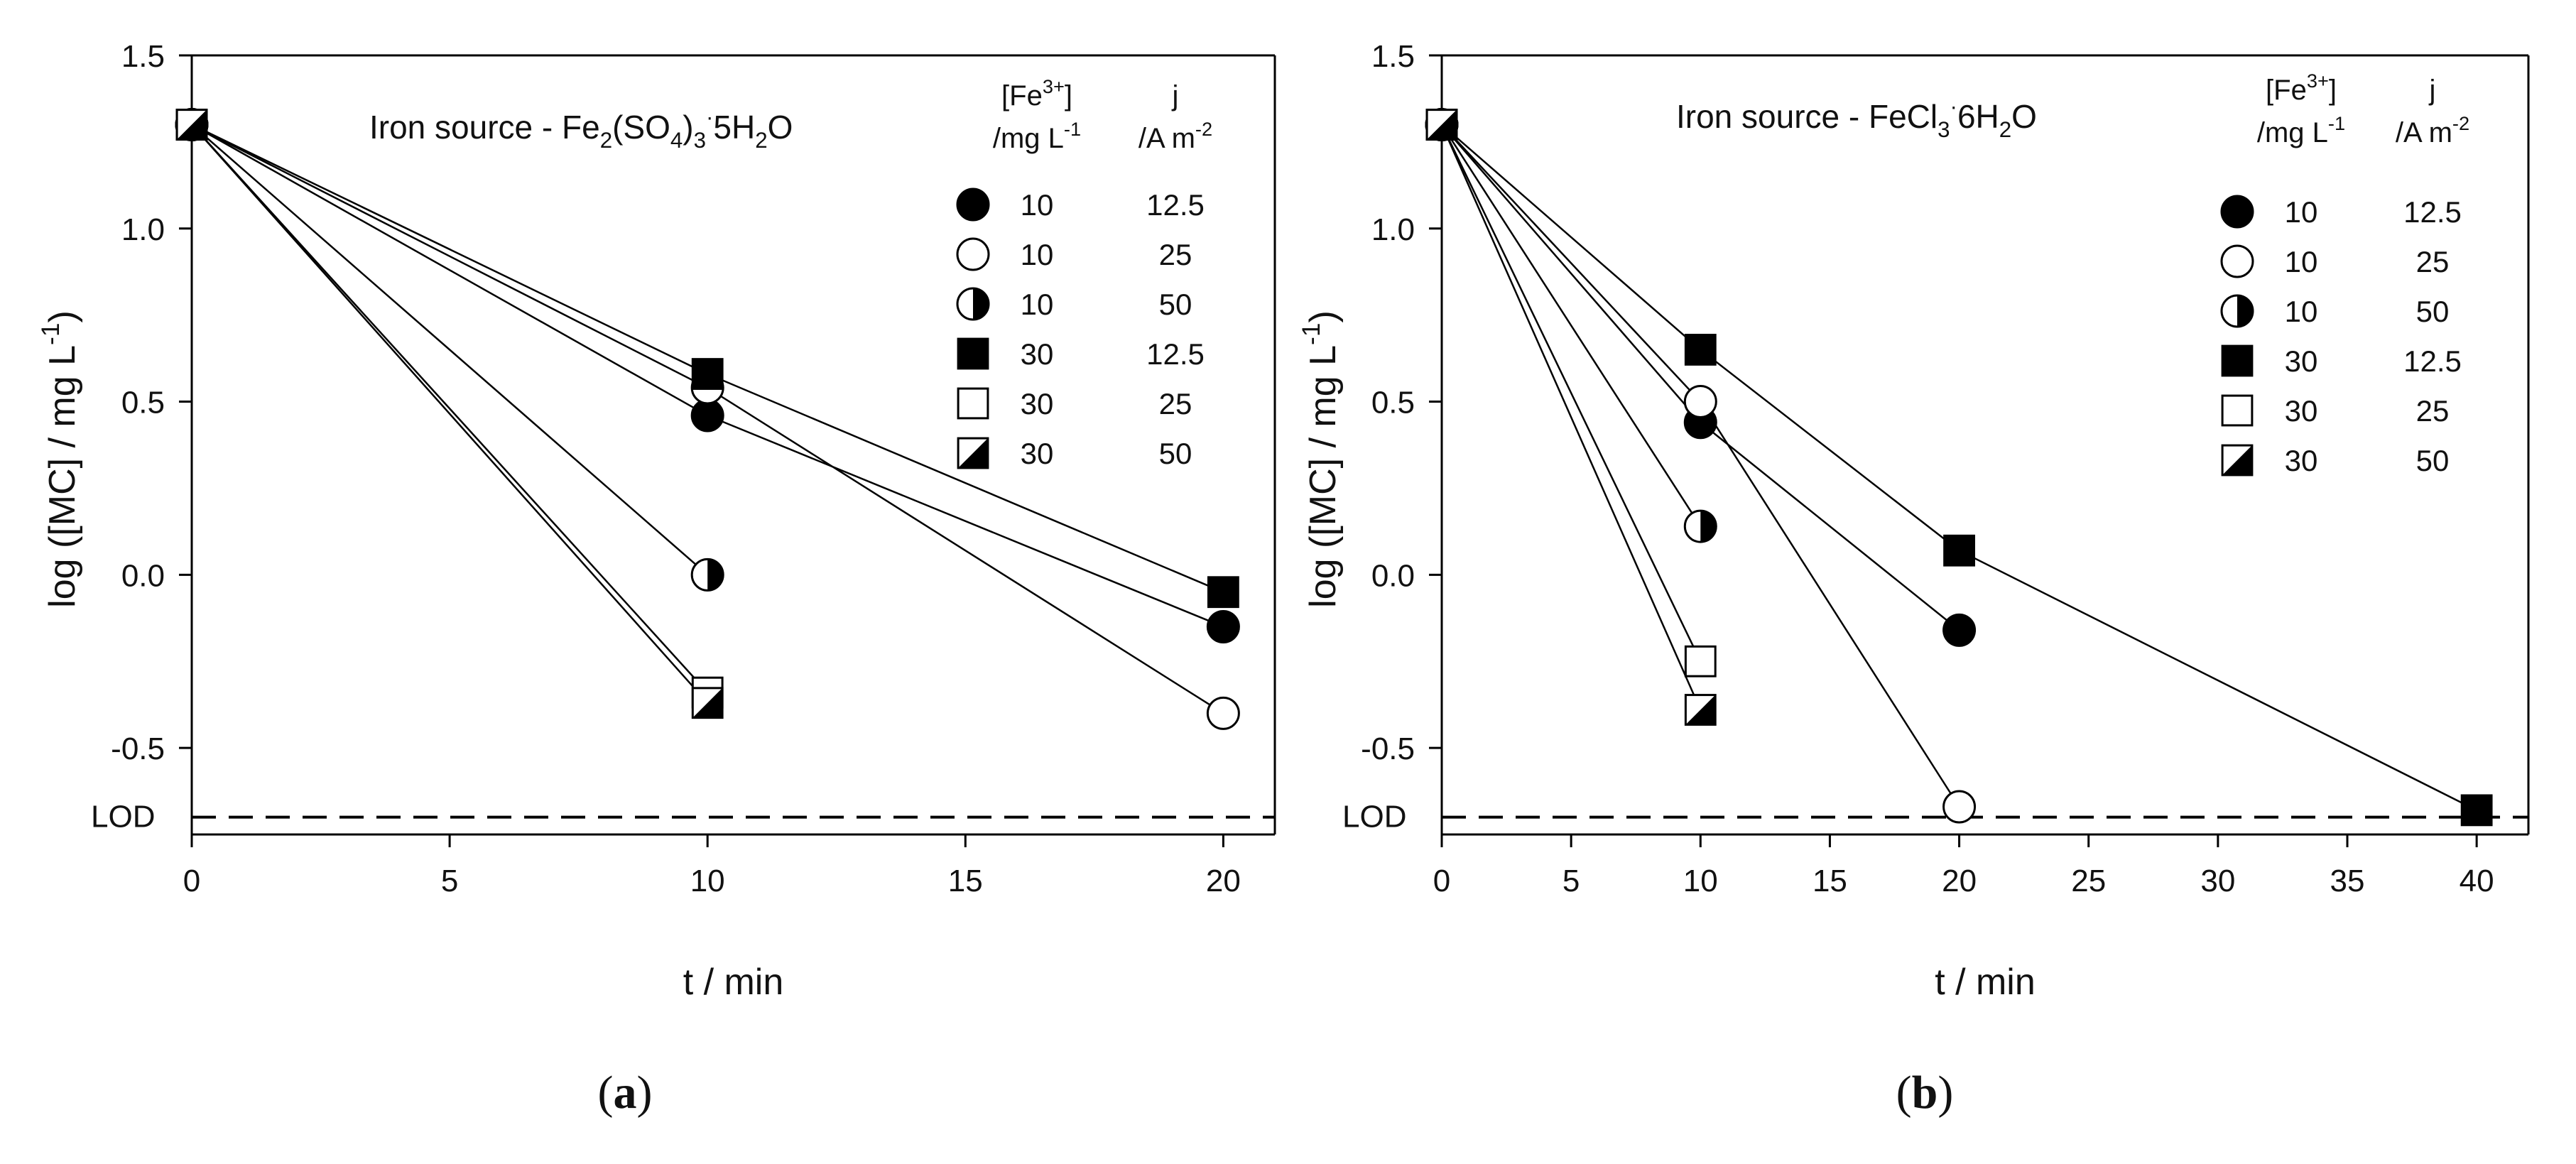 The height and width of the screenshot is (1164, 2576). Describe the element at coordinates (2347, 881) in the screenshot. I see `x-tick-label: 35` at that location.